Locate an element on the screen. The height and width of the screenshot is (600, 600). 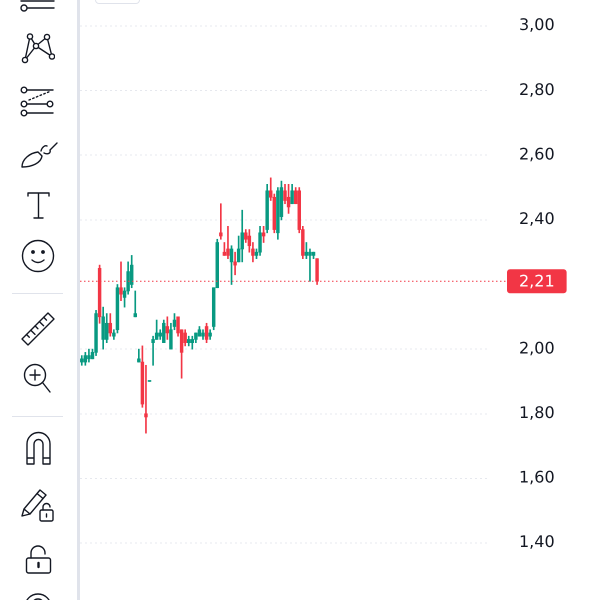
y-tick-label: 1,60 is located at coordinates (537, 477).